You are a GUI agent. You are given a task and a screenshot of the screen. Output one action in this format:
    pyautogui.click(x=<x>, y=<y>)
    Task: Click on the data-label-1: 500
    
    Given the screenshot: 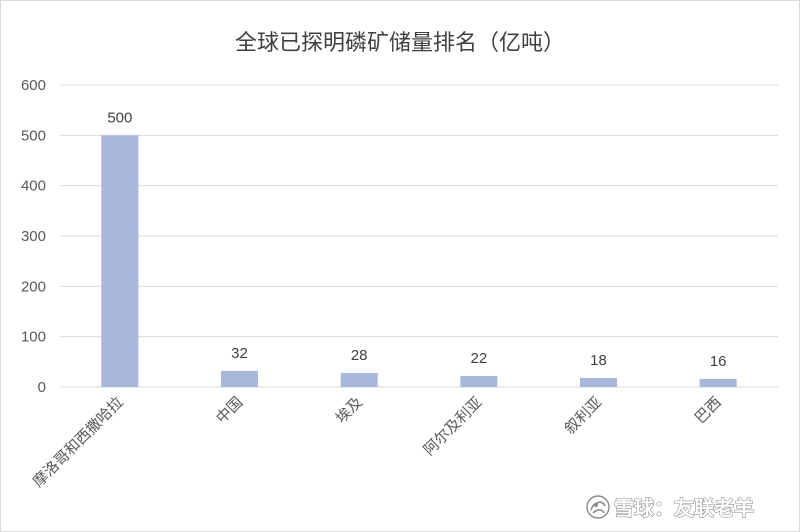 What is the action you would take?
    pyautogui.click(x=119, y=117)
    